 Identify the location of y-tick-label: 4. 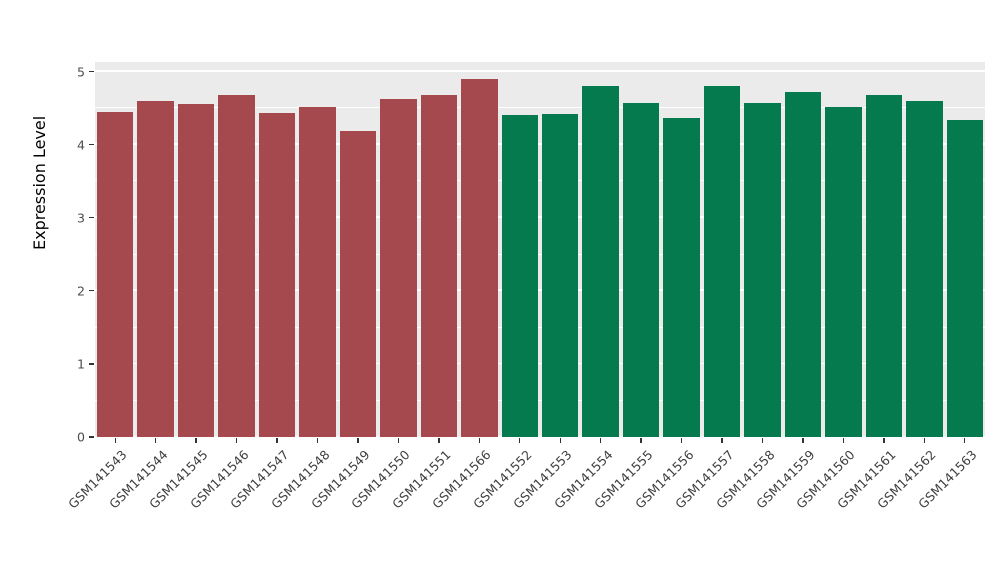
(81, 145).